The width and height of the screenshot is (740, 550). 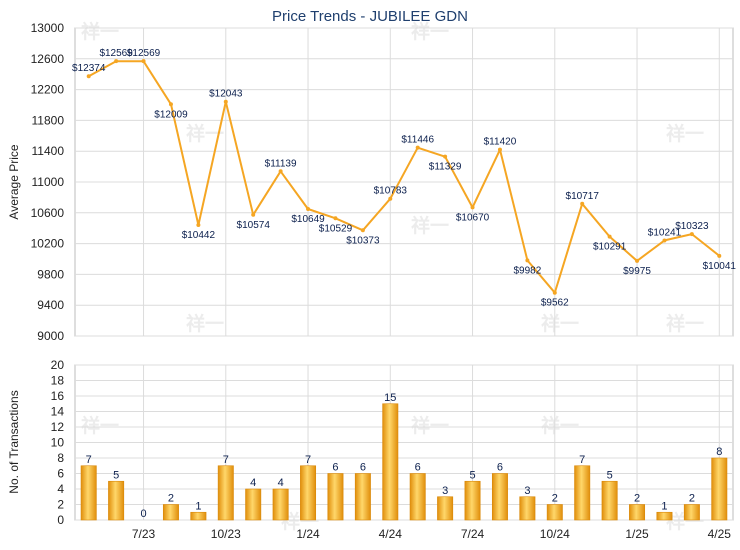 What do you see at coordinates (48, 244) in the screenshot?
I see `price-y-tick-label: 10200` at bounding box center [48, 244].